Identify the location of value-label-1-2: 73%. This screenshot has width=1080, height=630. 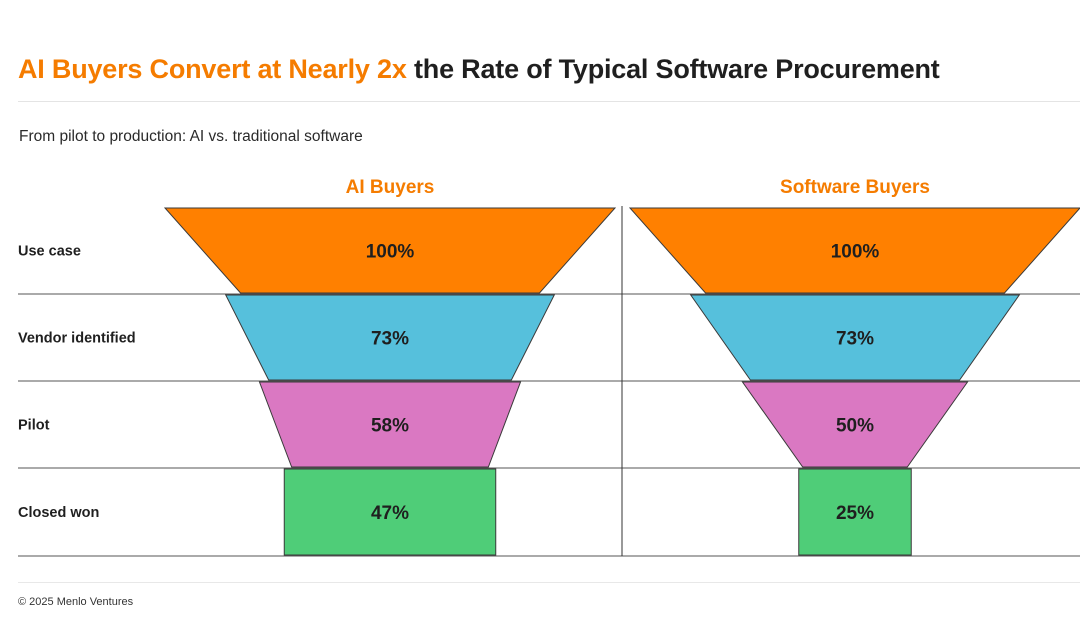
(390, 339).